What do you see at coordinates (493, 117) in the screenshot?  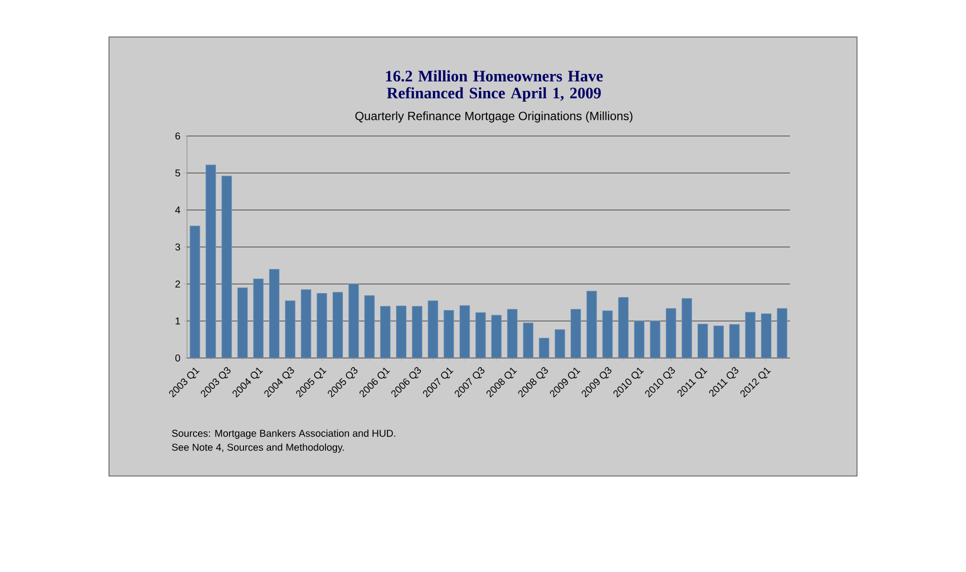 I see `chart-subtitle: Quarterly Refinance Mortgage Originations (Millions)` at bounding box center [493, 117].